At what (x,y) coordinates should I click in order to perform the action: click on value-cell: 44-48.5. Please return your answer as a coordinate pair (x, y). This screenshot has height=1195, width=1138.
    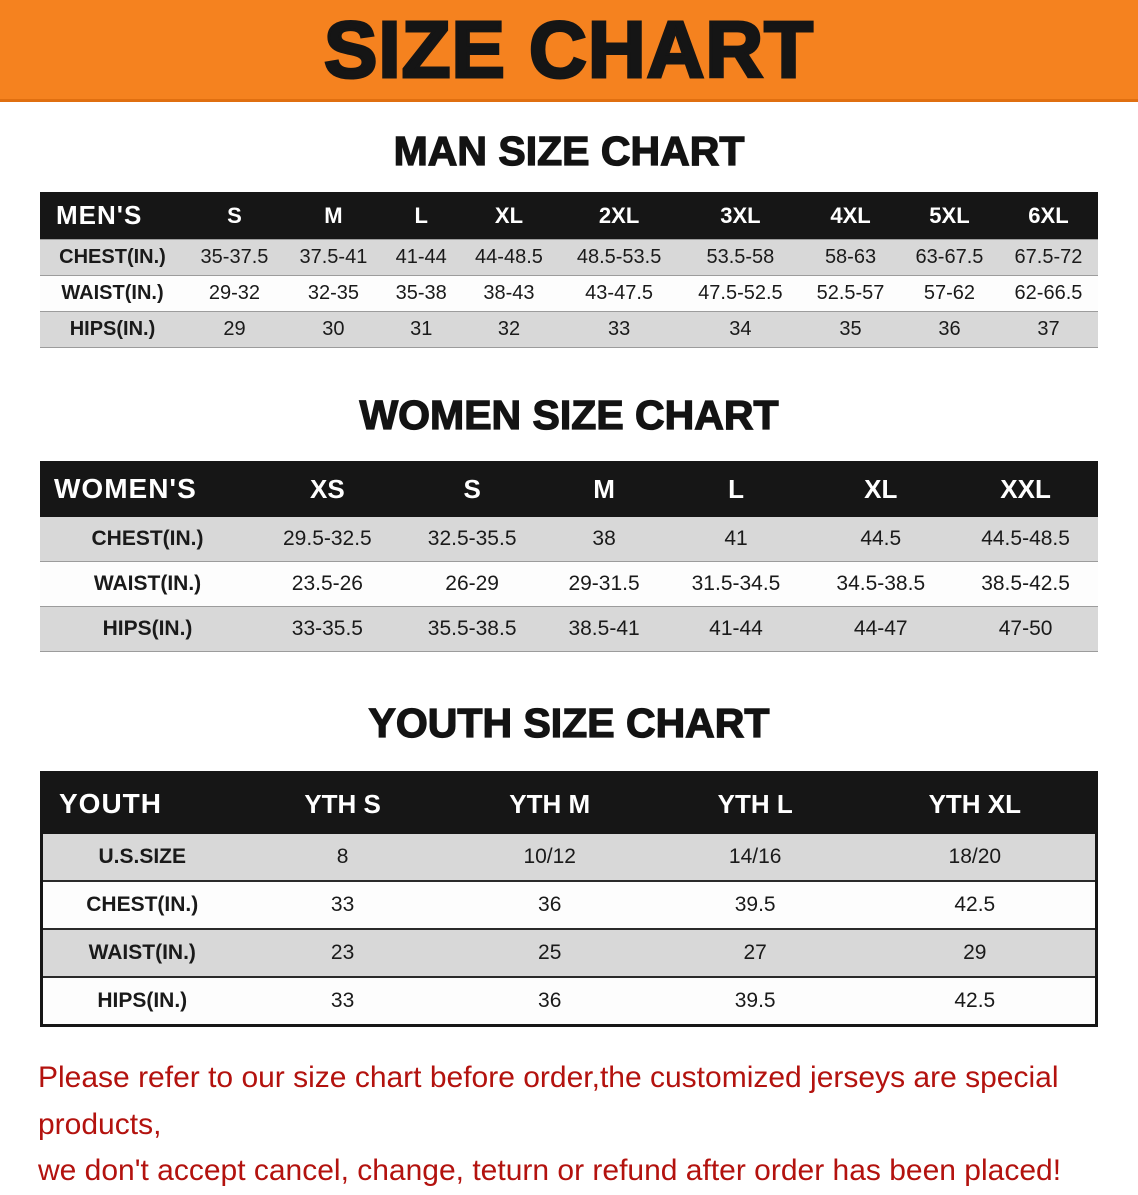
    Looking at the image, I should click on (509, 257).